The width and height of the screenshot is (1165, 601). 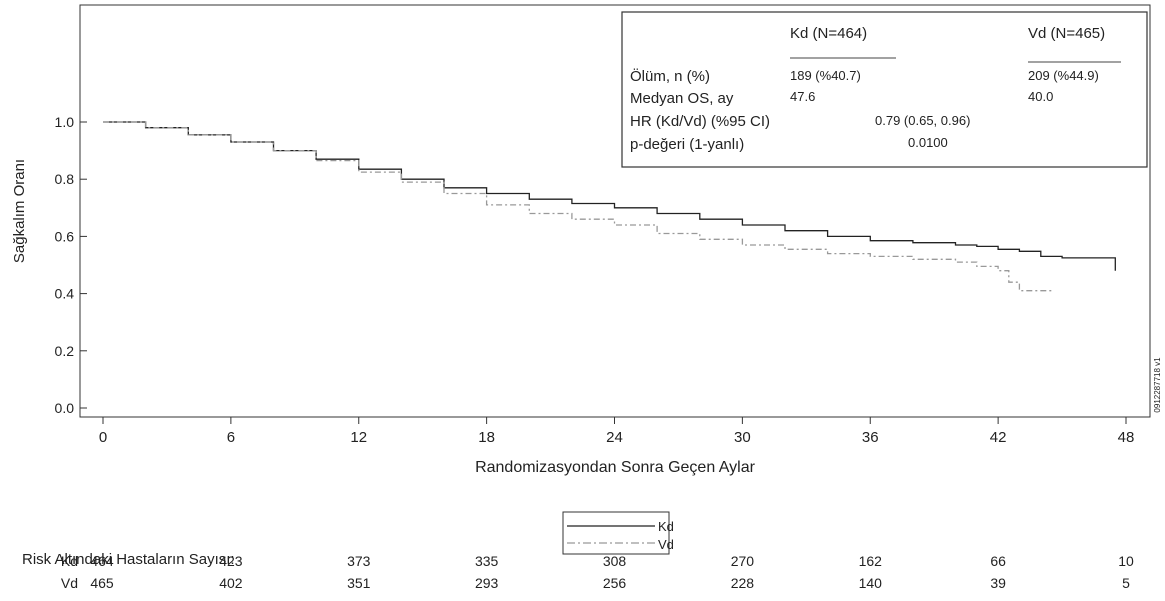 I want to click on legend: Kd Vd, so click(x=618, y=533).